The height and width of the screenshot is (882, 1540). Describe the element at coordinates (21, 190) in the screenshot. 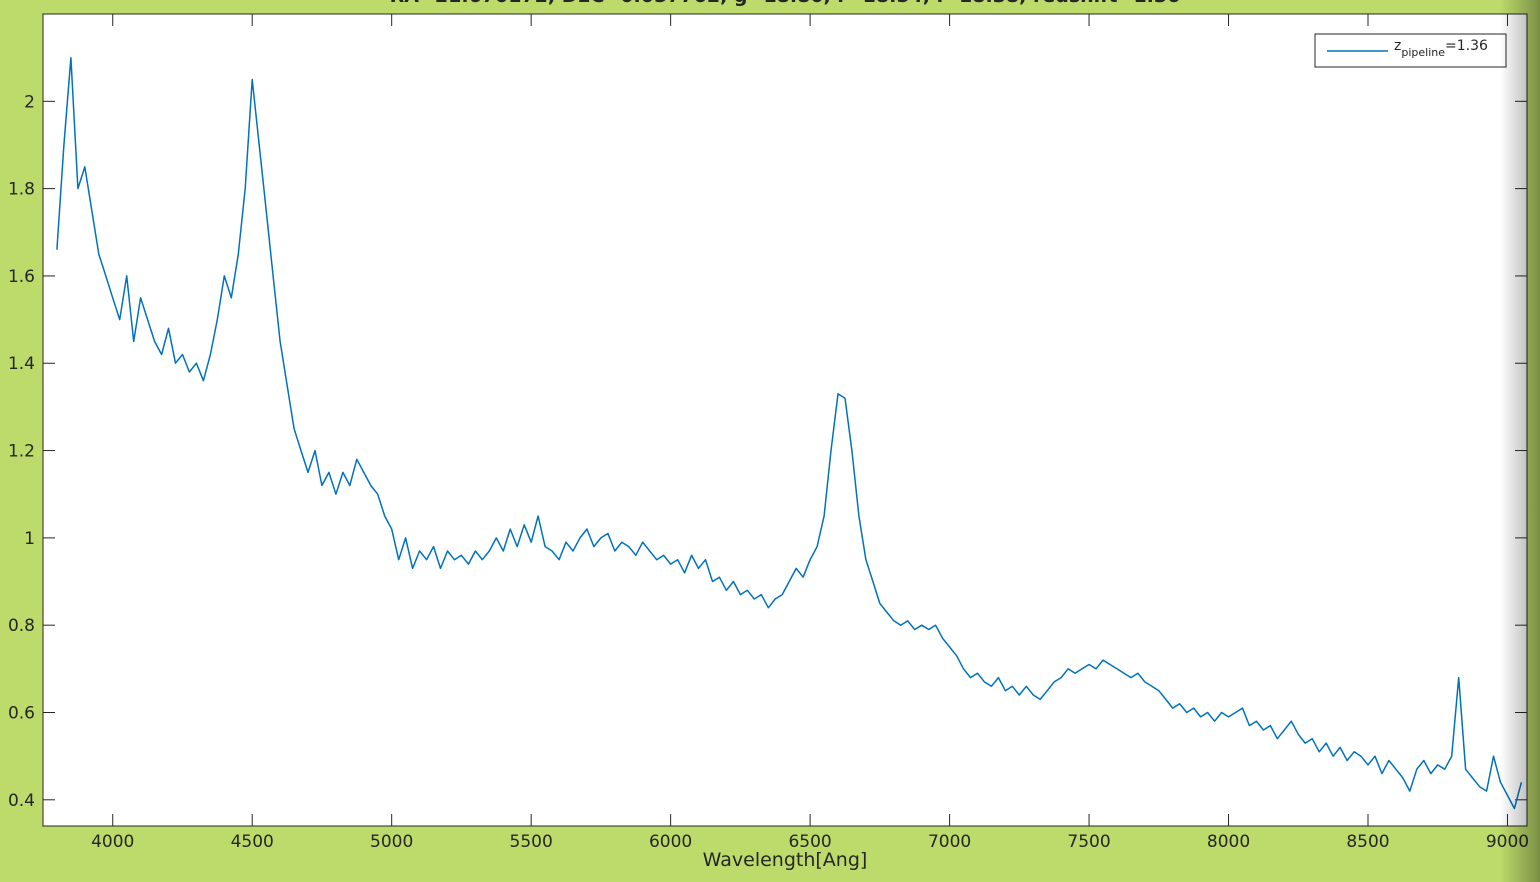

I see `y-tick-label: 1.8` at that location.